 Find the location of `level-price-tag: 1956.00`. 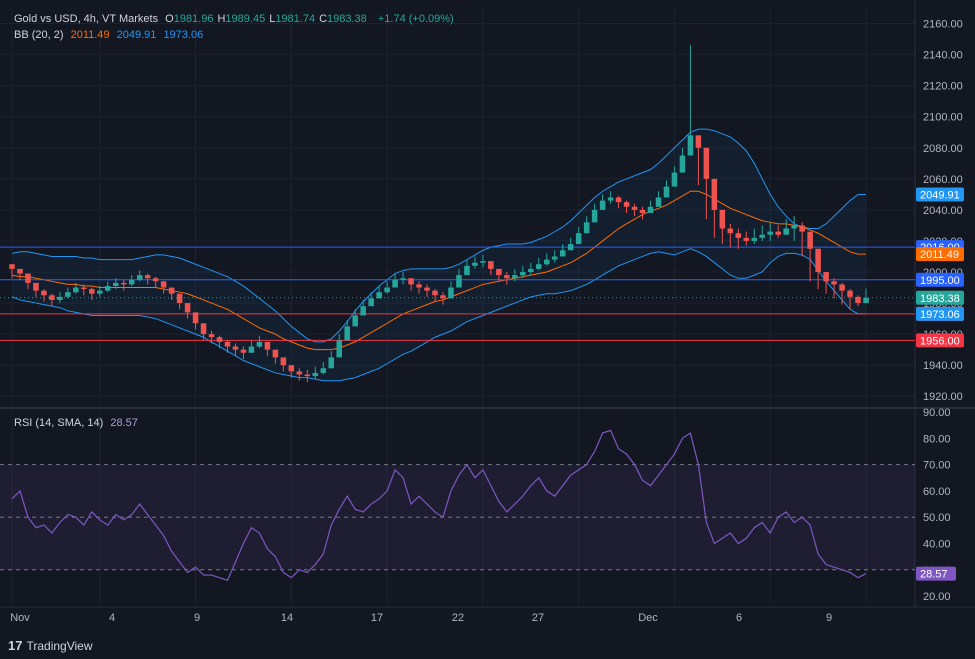

level-price-tag: 1956.00 is located at coordinates (940, 341).